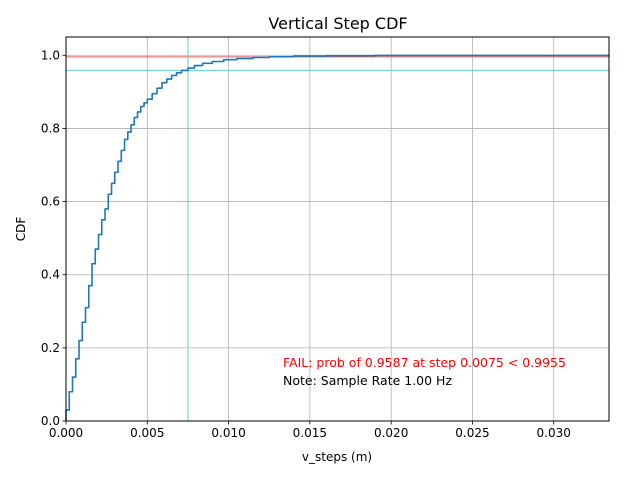 The image size is (640, 480). Describe the element at coordinates (50, 275) in the screenshot. I see `y-tick-label: 0.4` at that location.